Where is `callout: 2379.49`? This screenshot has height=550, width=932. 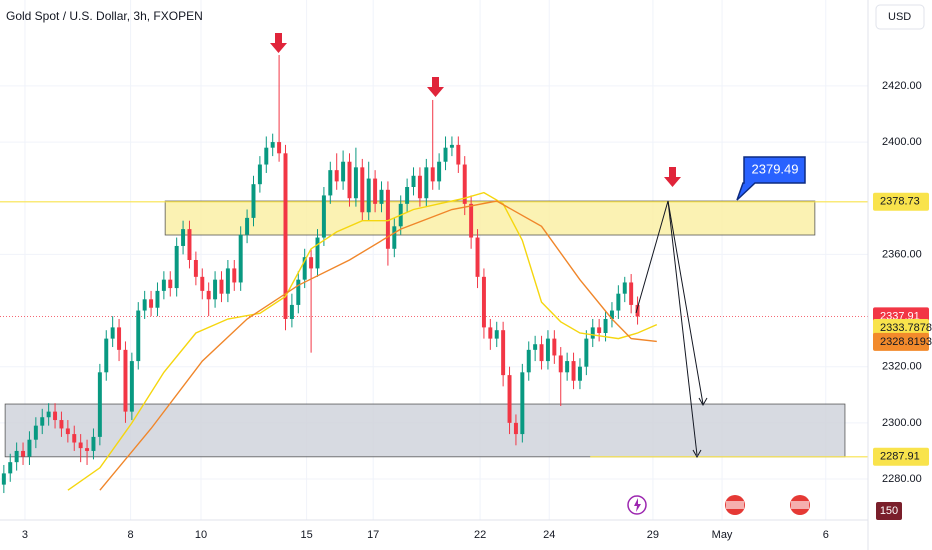
callout: 2379.49 is located at coordinates (771, 178).